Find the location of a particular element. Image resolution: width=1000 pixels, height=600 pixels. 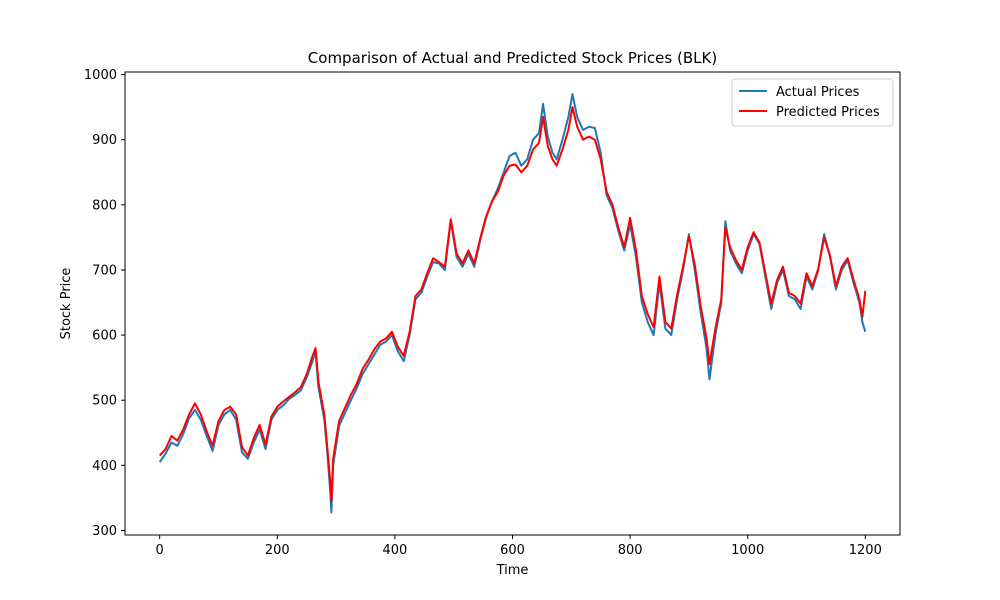

x-axis: 0 200 400 600 800 1000 1200 is located at coordinates (519, 546).